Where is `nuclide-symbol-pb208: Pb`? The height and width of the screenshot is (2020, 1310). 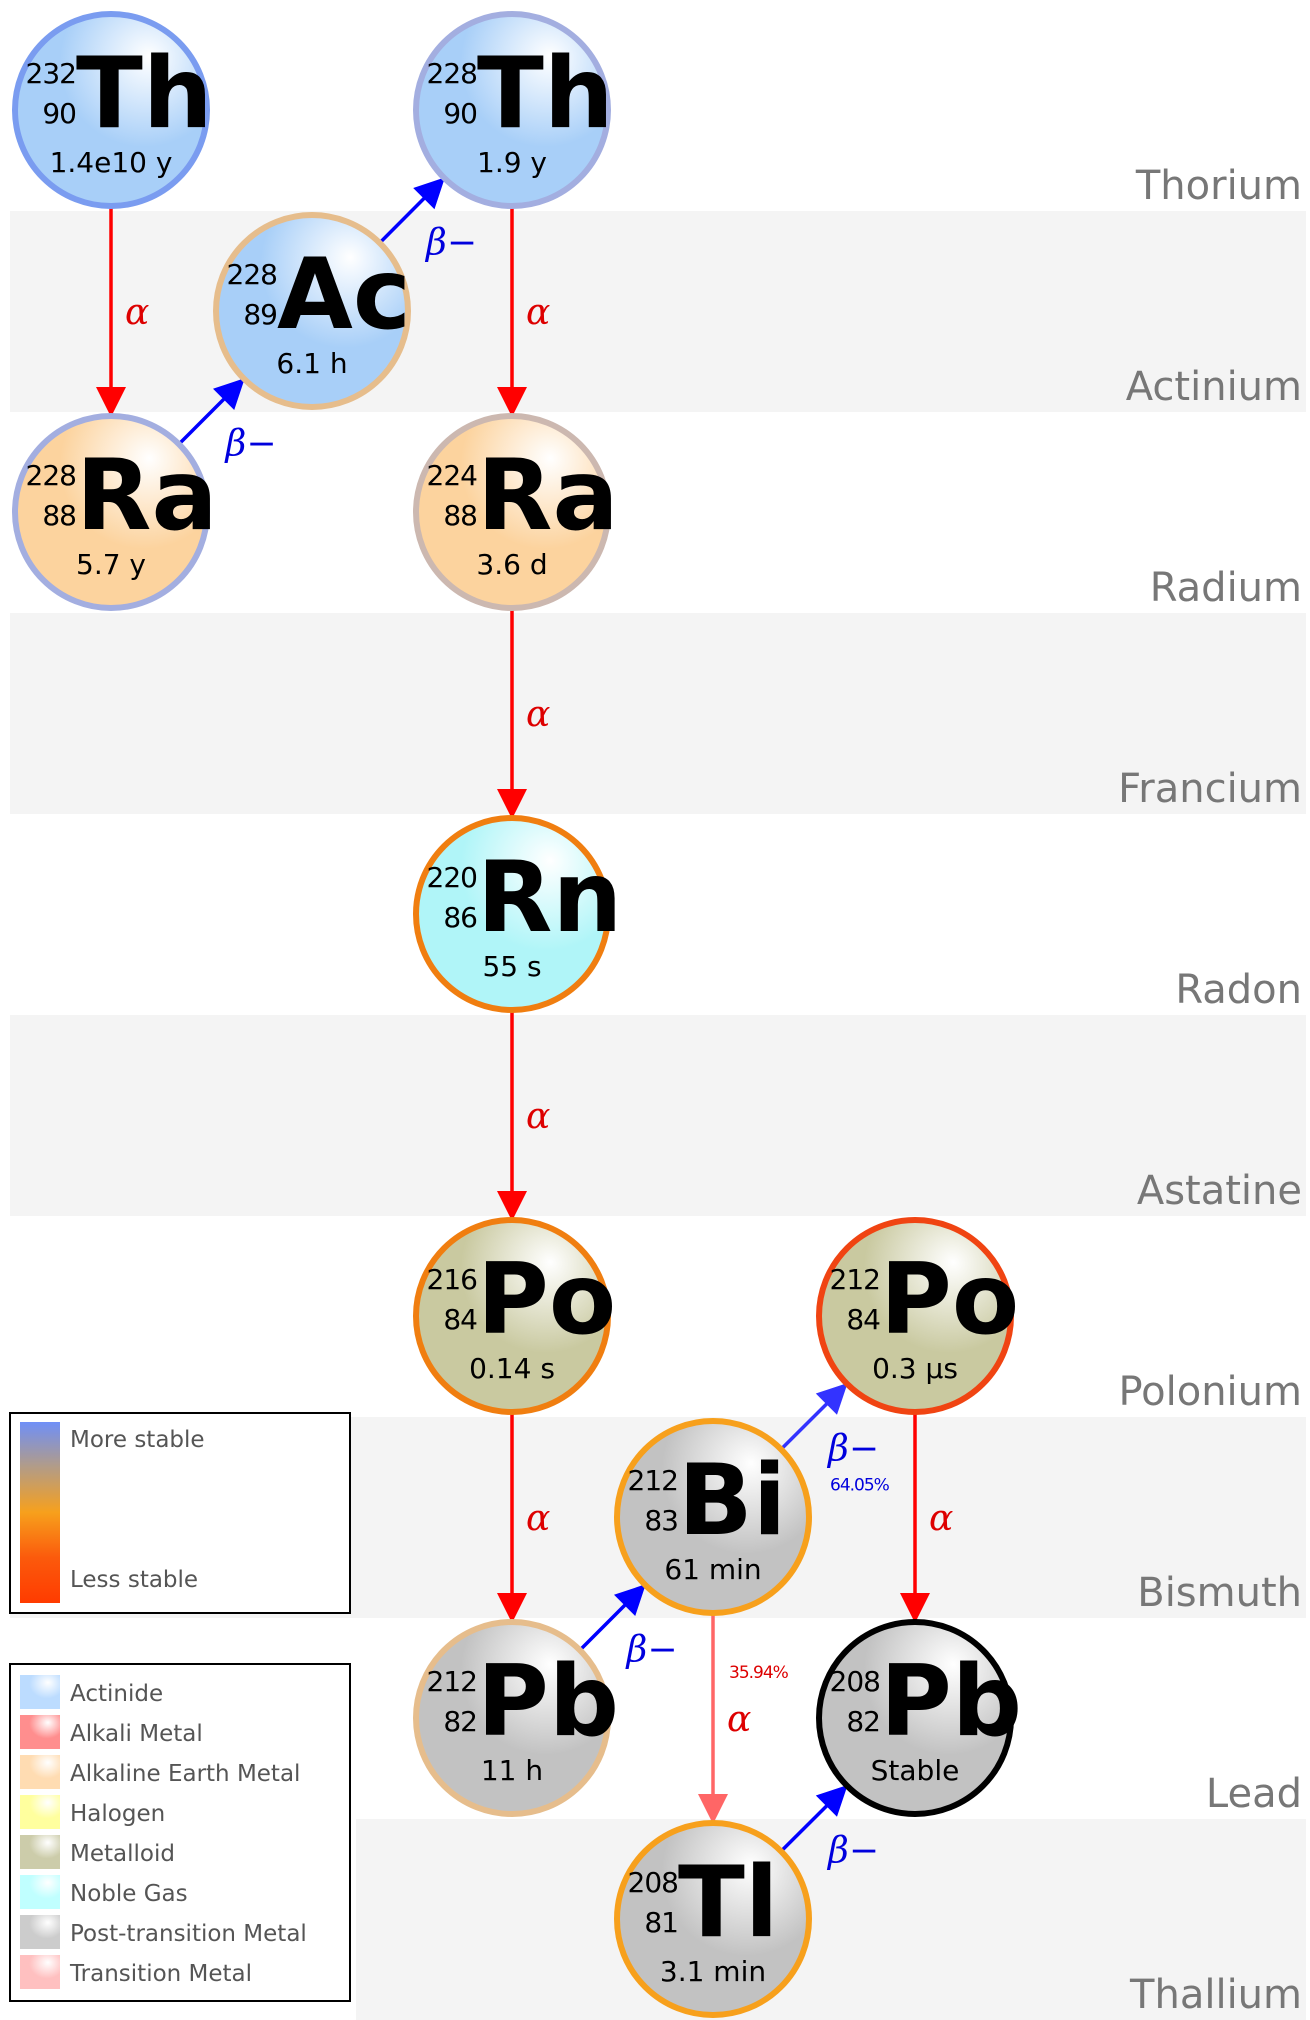 nuclide-symbol-pb208: Pb is located at coordinates (951, 1702).